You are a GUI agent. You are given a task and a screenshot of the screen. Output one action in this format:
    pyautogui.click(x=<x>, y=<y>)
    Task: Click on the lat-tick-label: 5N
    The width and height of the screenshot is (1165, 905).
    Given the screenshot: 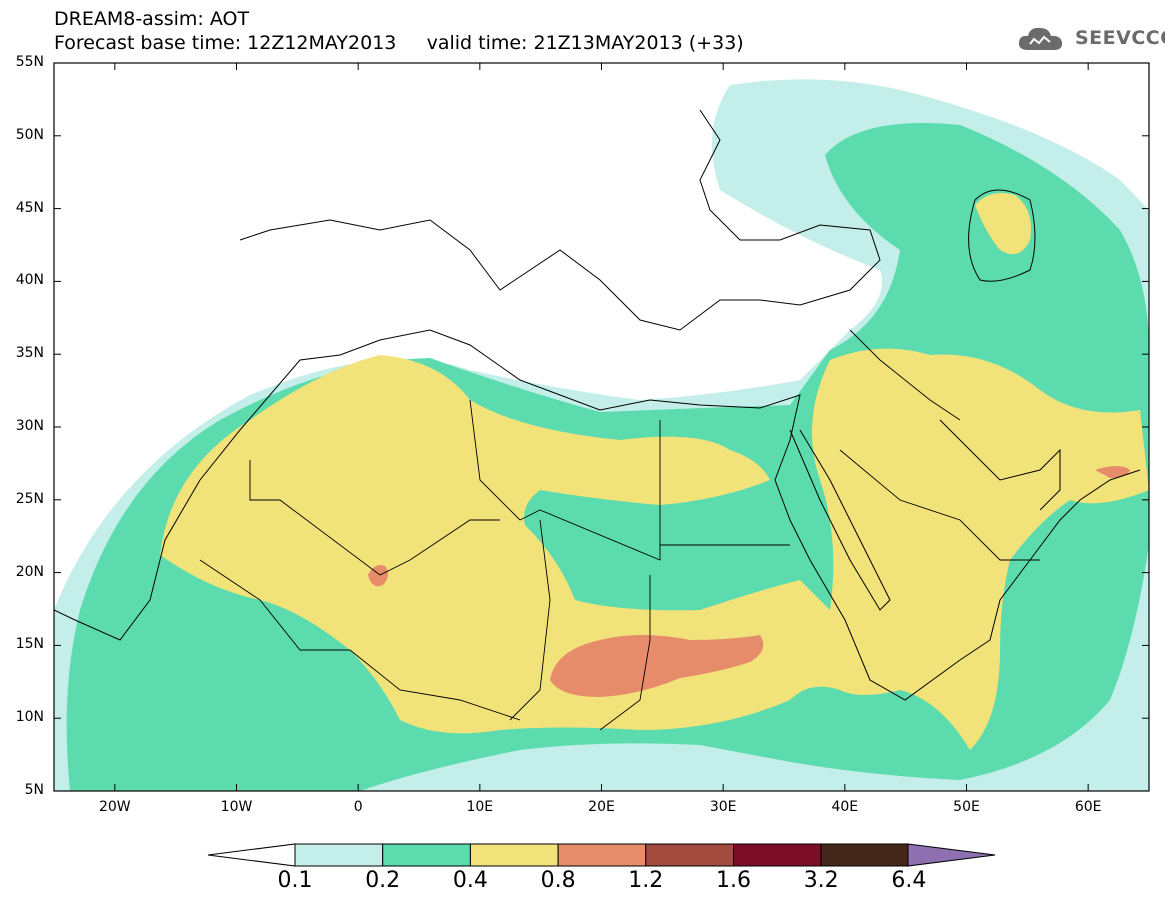 What is the action you would take?
    pyautogui.click(x=34, y=790)
    